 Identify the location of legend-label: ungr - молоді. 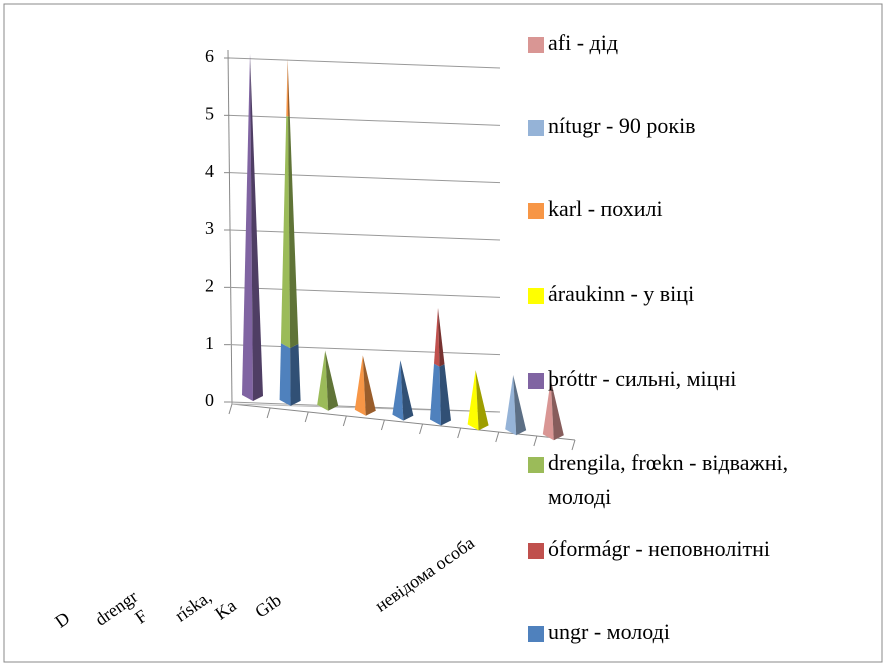
(609, 631).